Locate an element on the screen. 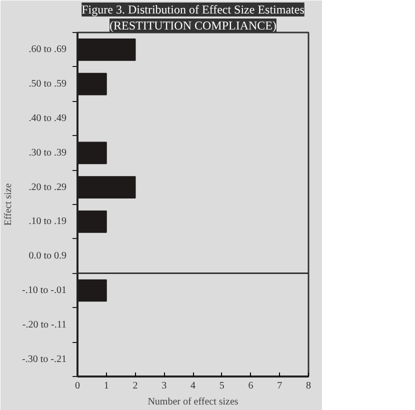 Image resolution: width=415 pixels, height=410 pixels. x-tick-label: 4 is located at coordinates (193, 386).